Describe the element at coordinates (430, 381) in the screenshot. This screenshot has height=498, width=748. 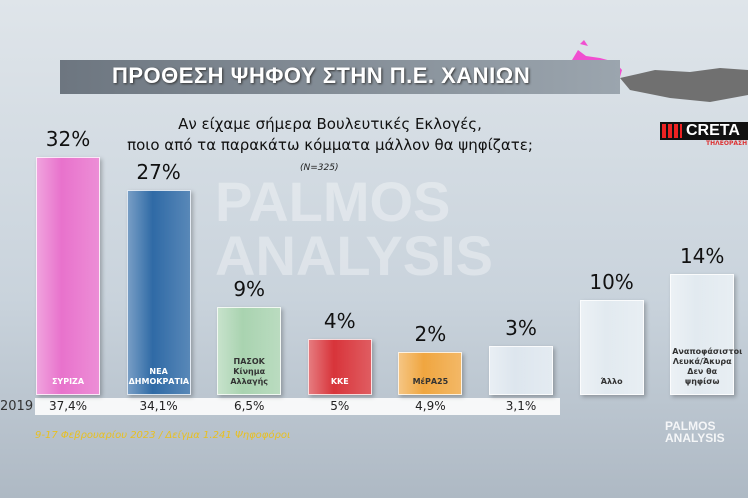
I see `category-label: ΜέΡΑ25` at that location.